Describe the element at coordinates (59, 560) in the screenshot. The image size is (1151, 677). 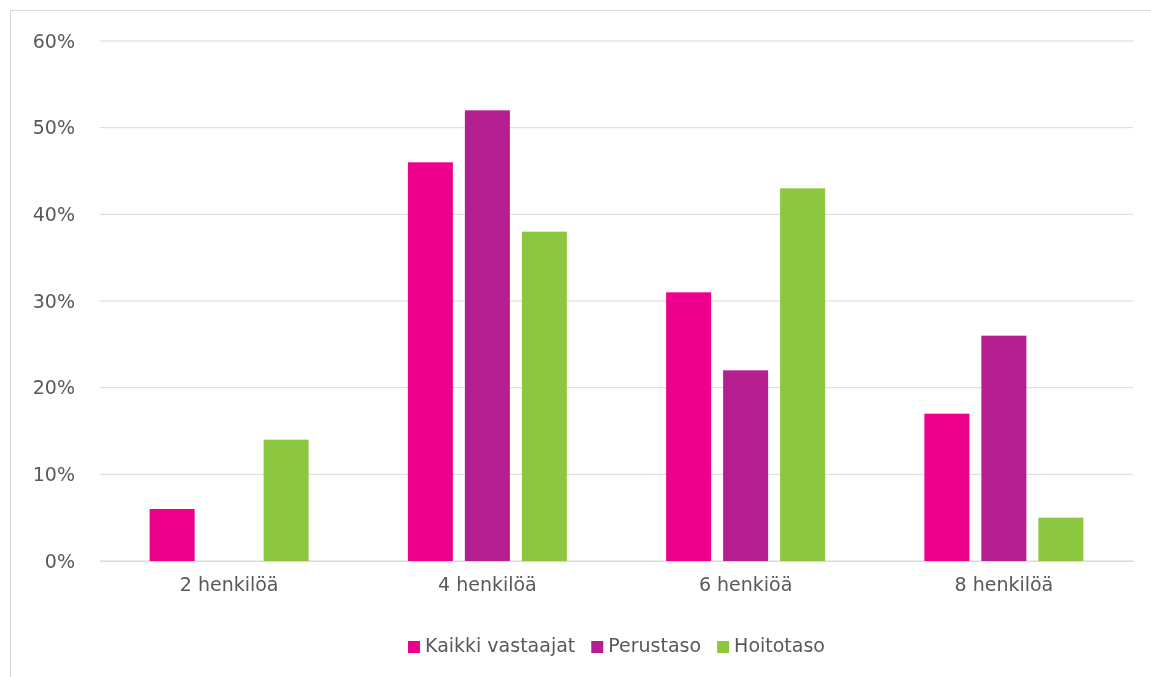
I see `y-tick-label: 0%` at that location.